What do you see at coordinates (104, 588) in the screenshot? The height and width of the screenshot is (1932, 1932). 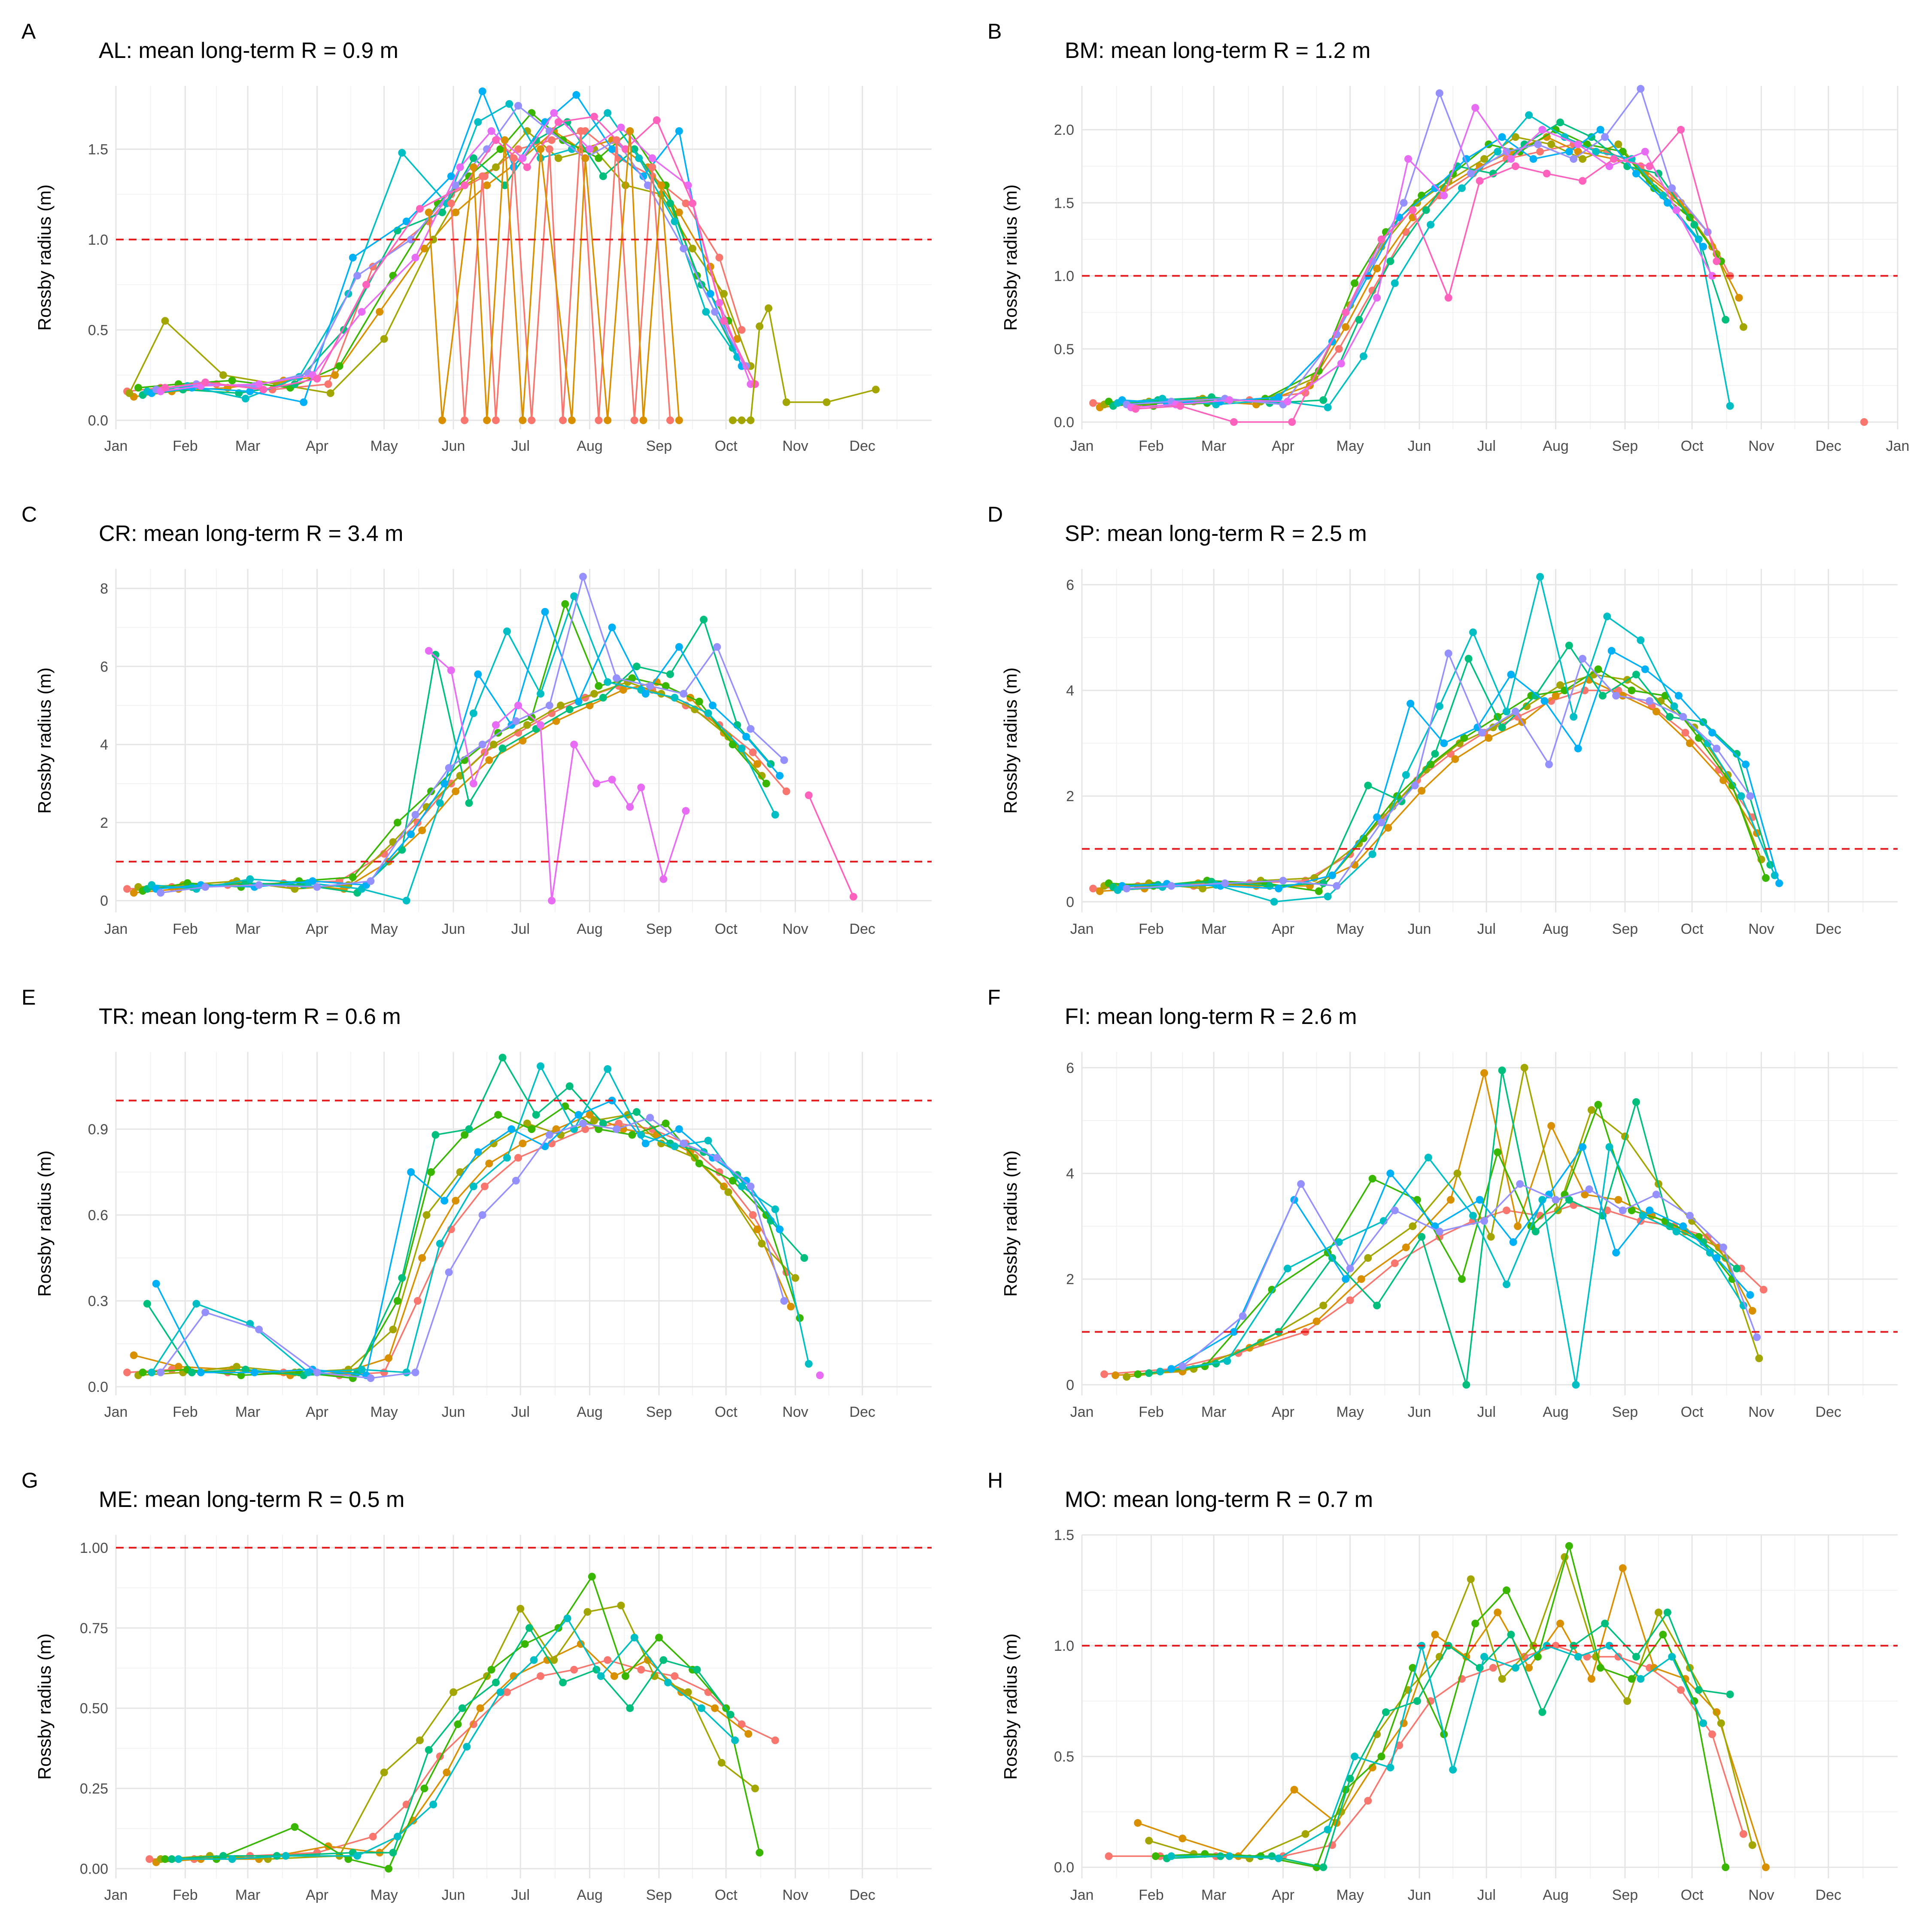 I see `y-tick-label: 8` at bounding box center [104, 588].